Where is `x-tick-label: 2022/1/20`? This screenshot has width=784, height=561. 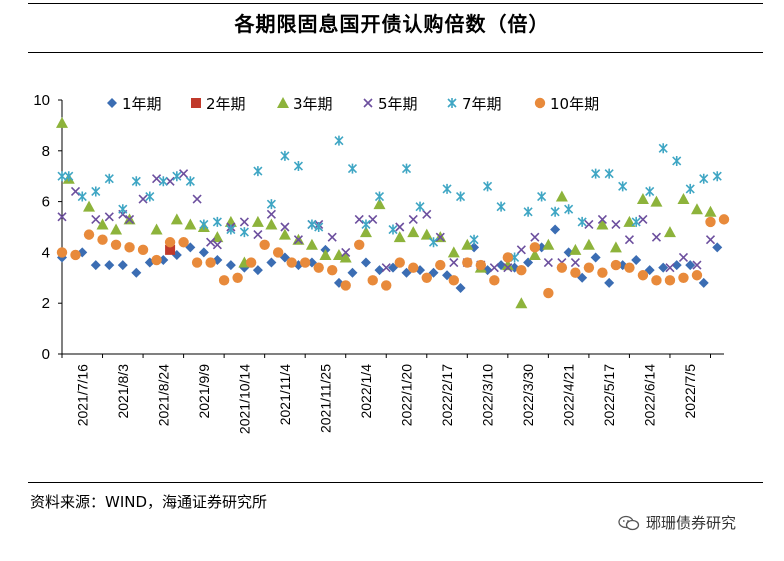 x-tick-label: 2022/1/20 is located at coordinates (407, 395).